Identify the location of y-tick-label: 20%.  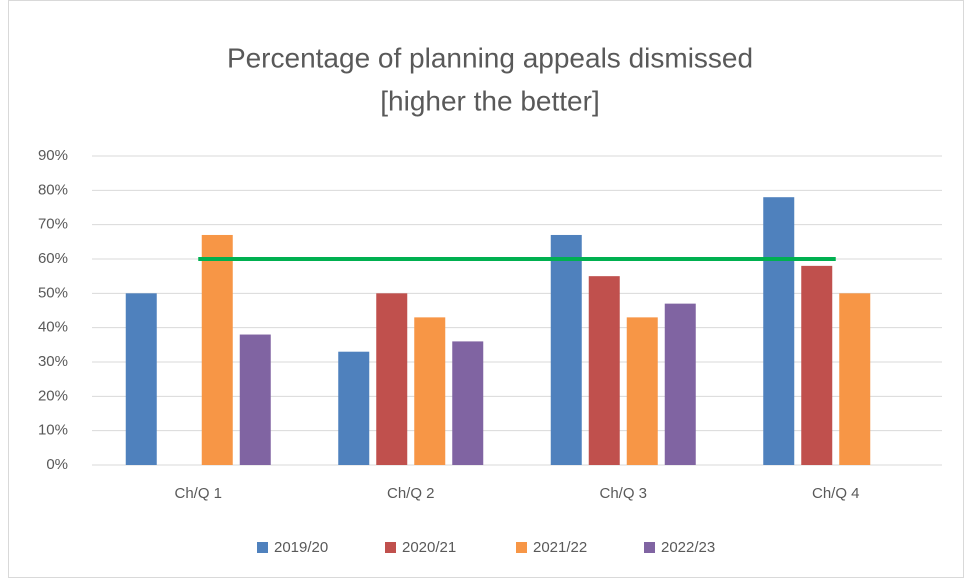
(53, 395).